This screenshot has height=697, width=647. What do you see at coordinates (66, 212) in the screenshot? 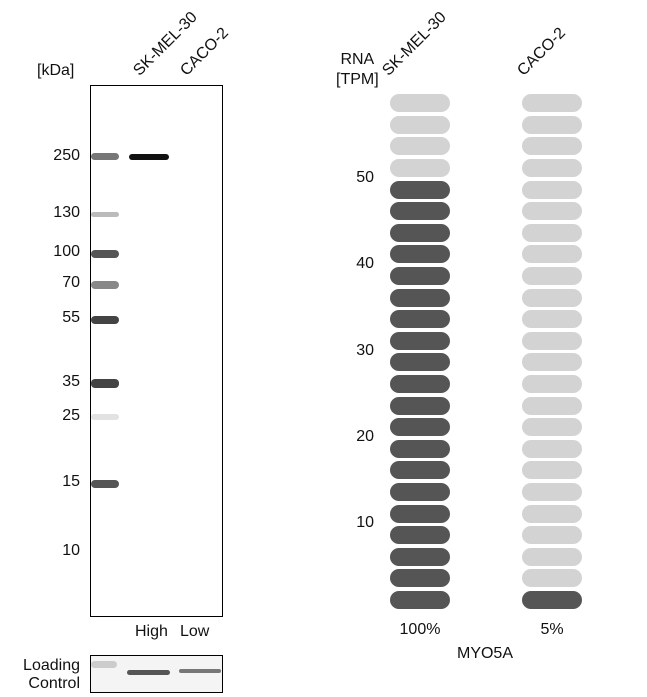
I see `marker-130: 130` at bounding box center [66, 212].